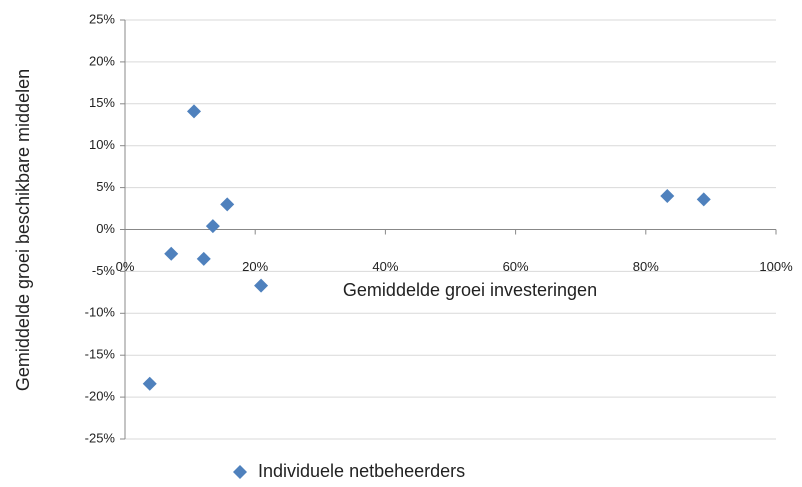 The height and width of the screenshot is (487, 802). What do you see at coordinates (100, 354) in the screenshot?
I see `y-tick-label: -15%` at bounding box center [100, 354].